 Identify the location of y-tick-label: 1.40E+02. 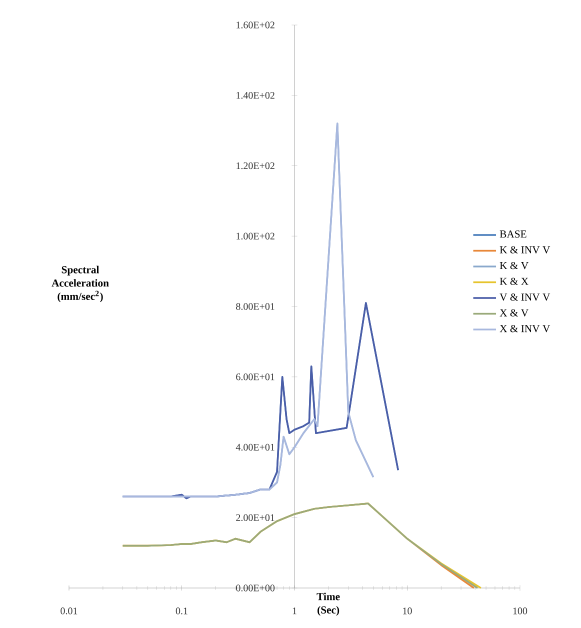
(255, 95).